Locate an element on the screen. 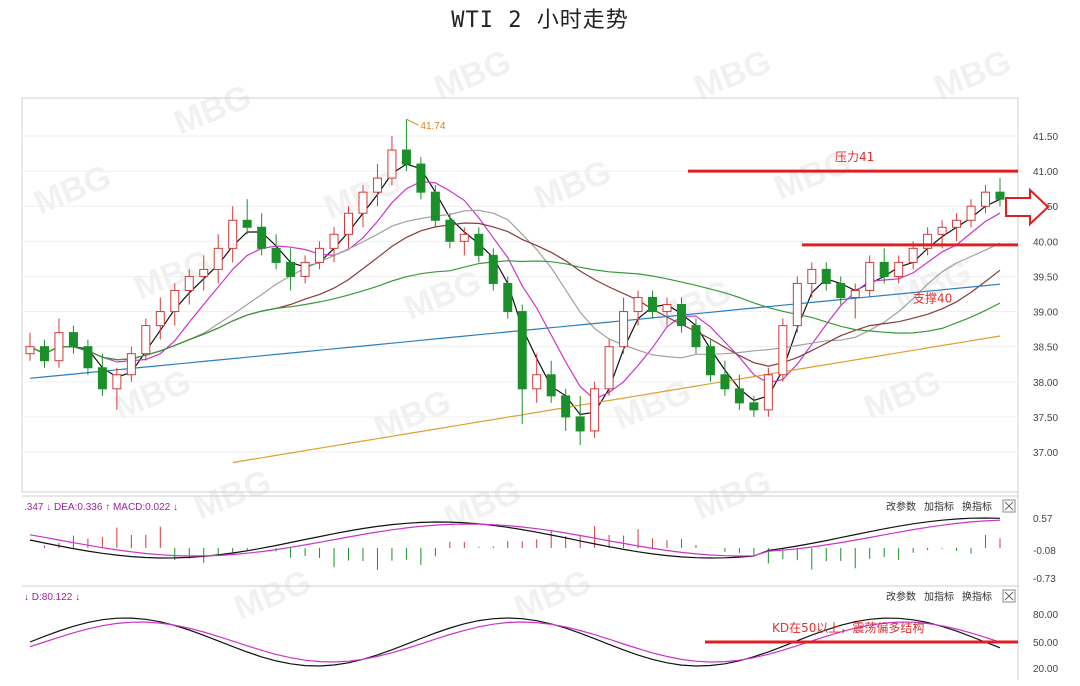  price-tick-label: 39.50 is located at coordinates (1045, 277).